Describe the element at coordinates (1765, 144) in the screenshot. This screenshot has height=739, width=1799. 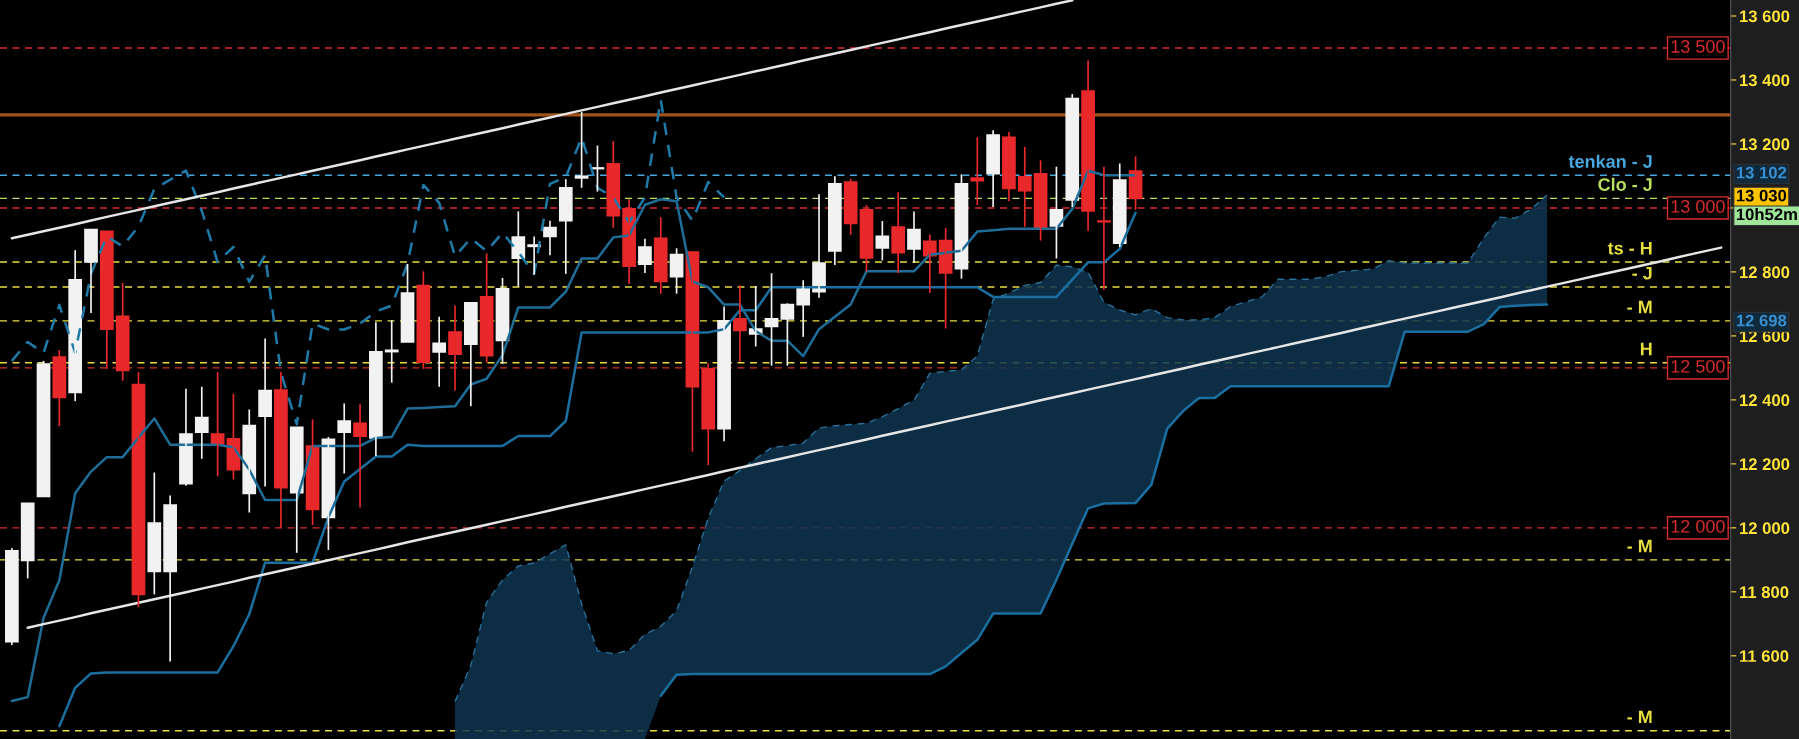
I see `y-tick-label: 13 200` at that location.